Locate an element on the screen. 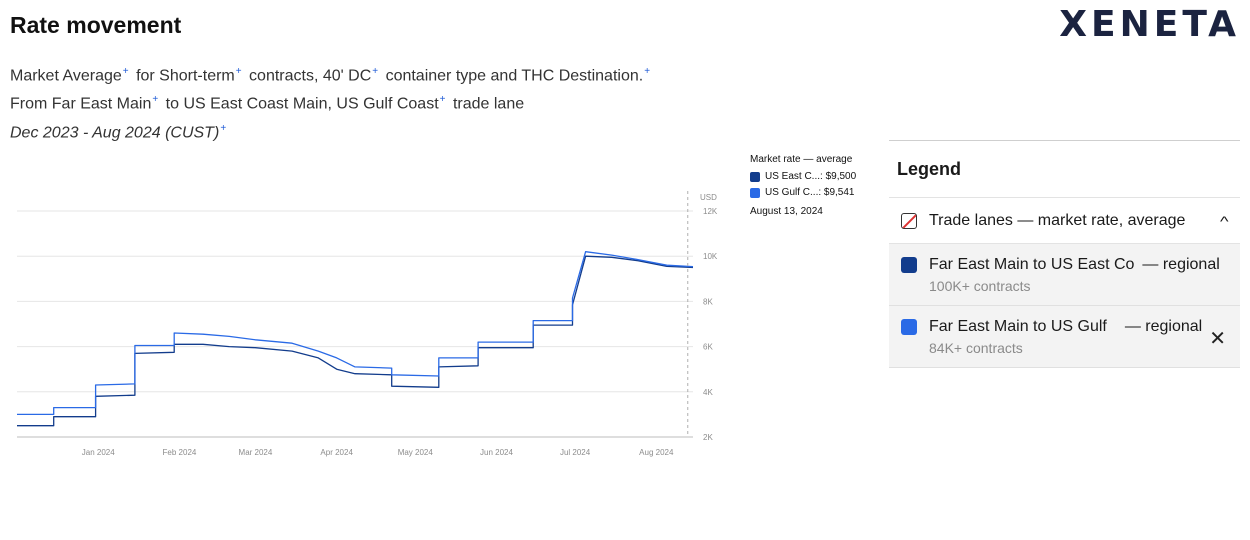  tooltip-row: US Gulf C...: $9,541 is located at coordinates (803, 192).